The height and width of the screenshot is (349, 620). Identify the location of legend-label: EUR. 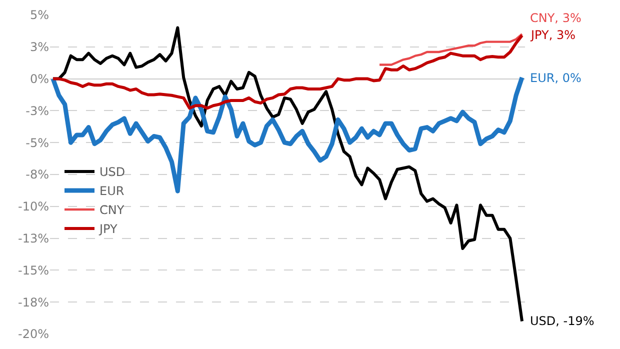
(112, 191).